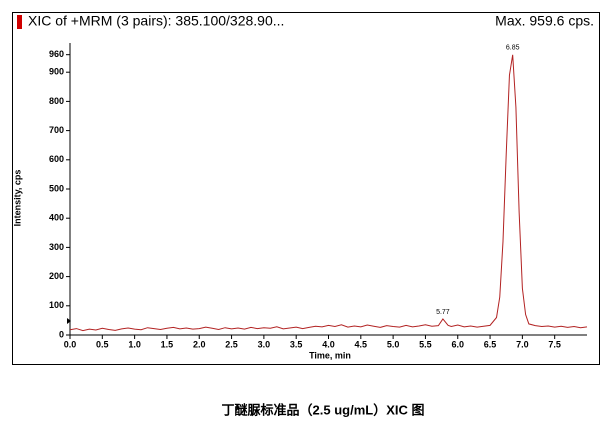  I want to click on x-tick-label: 1.0, so click(134, 344).